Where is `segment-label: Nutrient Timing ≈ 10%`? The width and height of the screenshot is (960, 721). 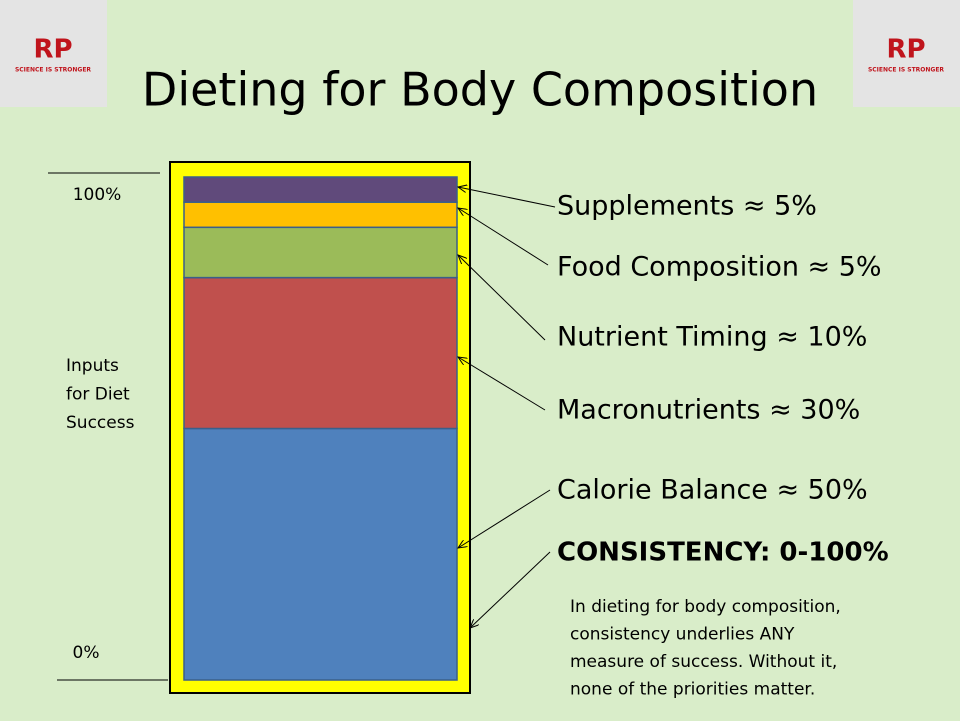
segment-label: Nutrient Timing ≈ 10% is located at coordinates (712, 337).